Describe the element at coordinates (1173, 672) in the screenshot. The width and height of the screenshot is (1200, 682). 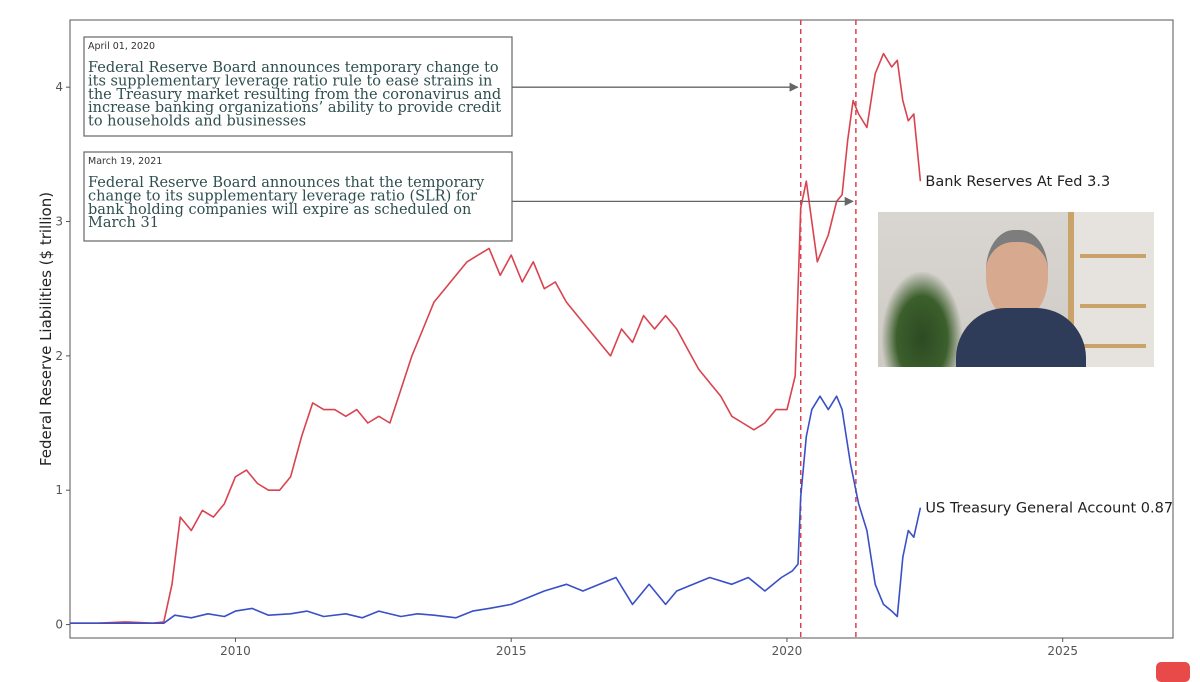
I see `youtube-icon` at that location.